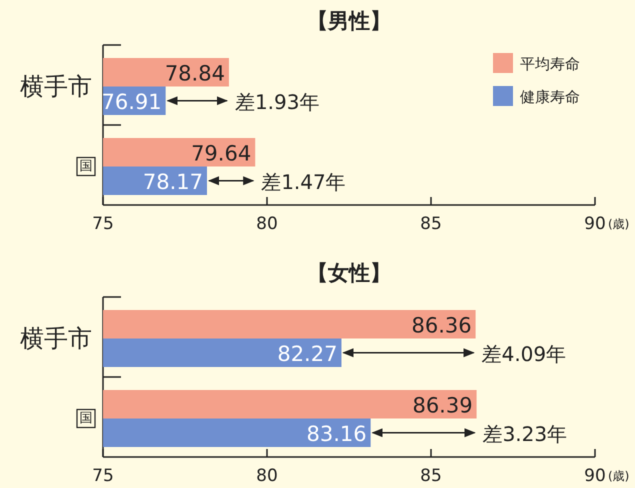 The width and height of the screenshot is (635, 488). I want to click on annotation: 差1.47年, so click(303, 182).